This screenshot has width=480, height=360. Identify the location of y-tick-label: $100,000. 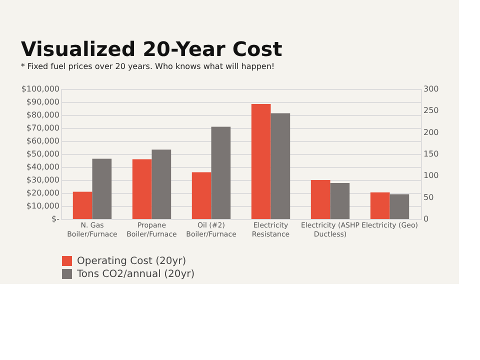
(40, 89).